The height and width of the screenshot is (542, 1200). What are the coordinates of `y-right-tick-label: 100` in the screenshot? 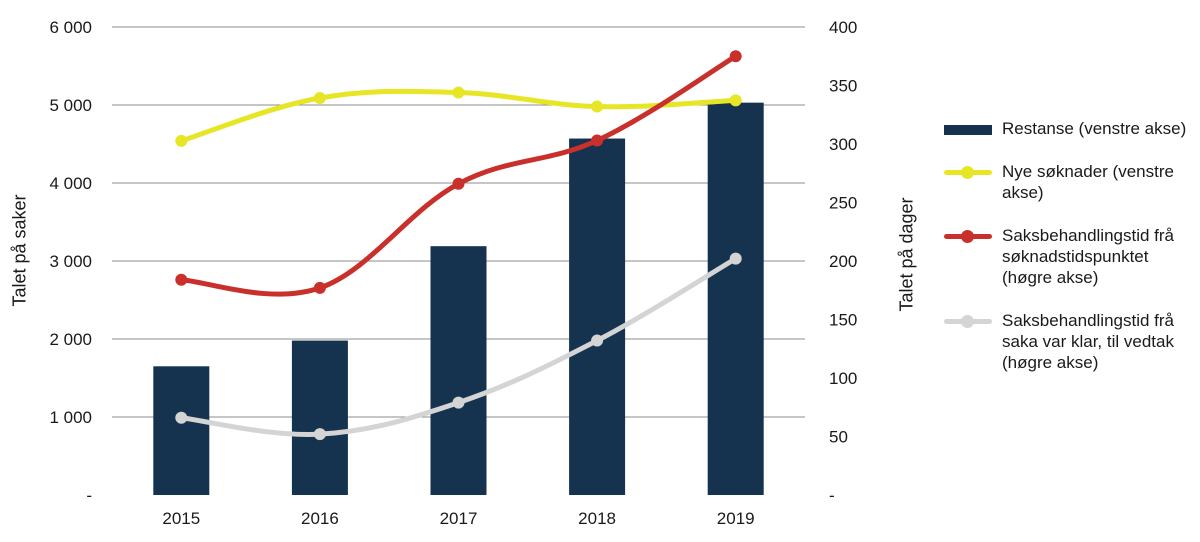 It's located at (843, 378).